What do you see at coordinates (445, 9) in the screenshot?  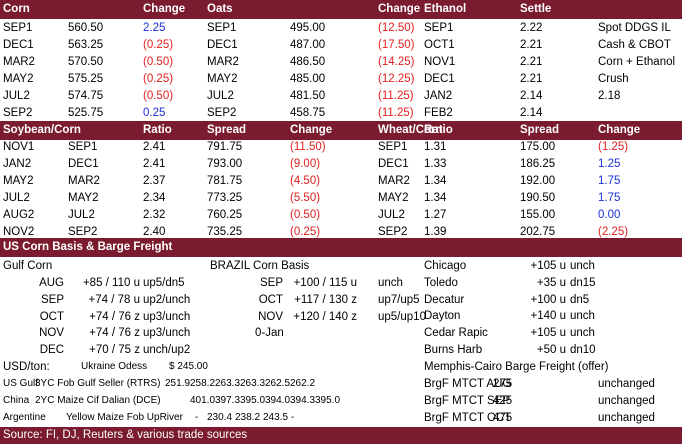 I see `header-cell: Ethanol` at bounding box center [445, 9].